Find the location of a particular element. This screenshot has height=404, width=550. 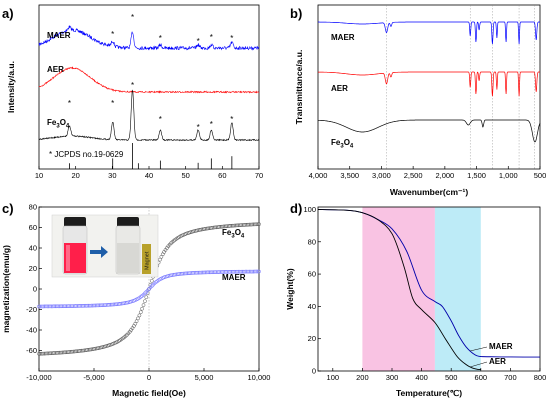

x-tick-label-c: 10,000 is located at coordinates (259, 377).